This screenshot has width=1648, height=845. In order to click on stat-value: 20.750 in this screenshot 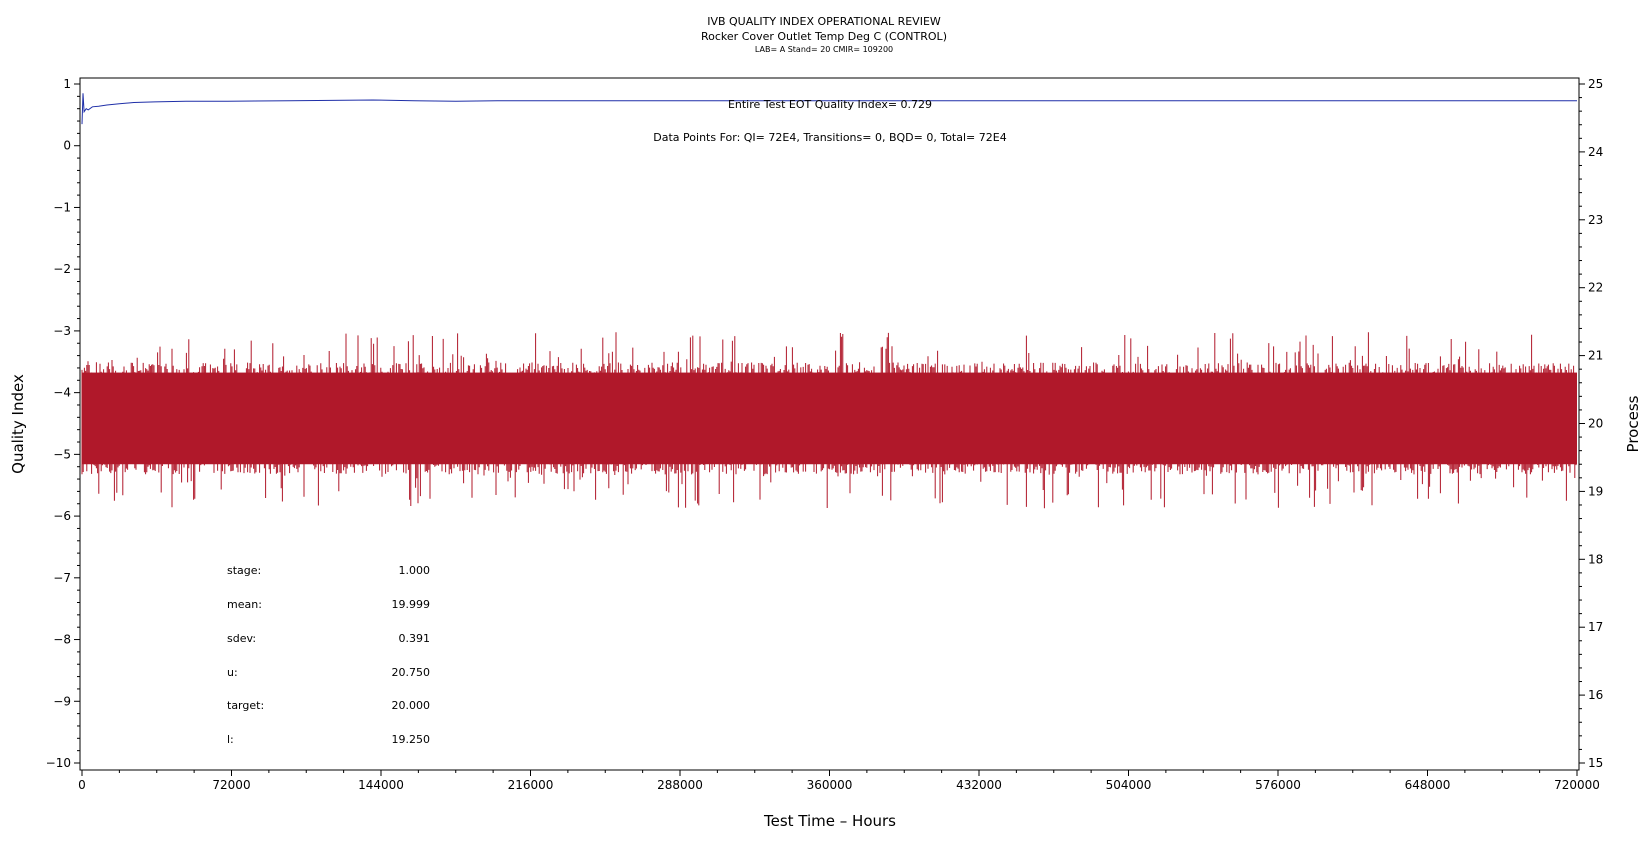, I will do `click(411, 672)`.